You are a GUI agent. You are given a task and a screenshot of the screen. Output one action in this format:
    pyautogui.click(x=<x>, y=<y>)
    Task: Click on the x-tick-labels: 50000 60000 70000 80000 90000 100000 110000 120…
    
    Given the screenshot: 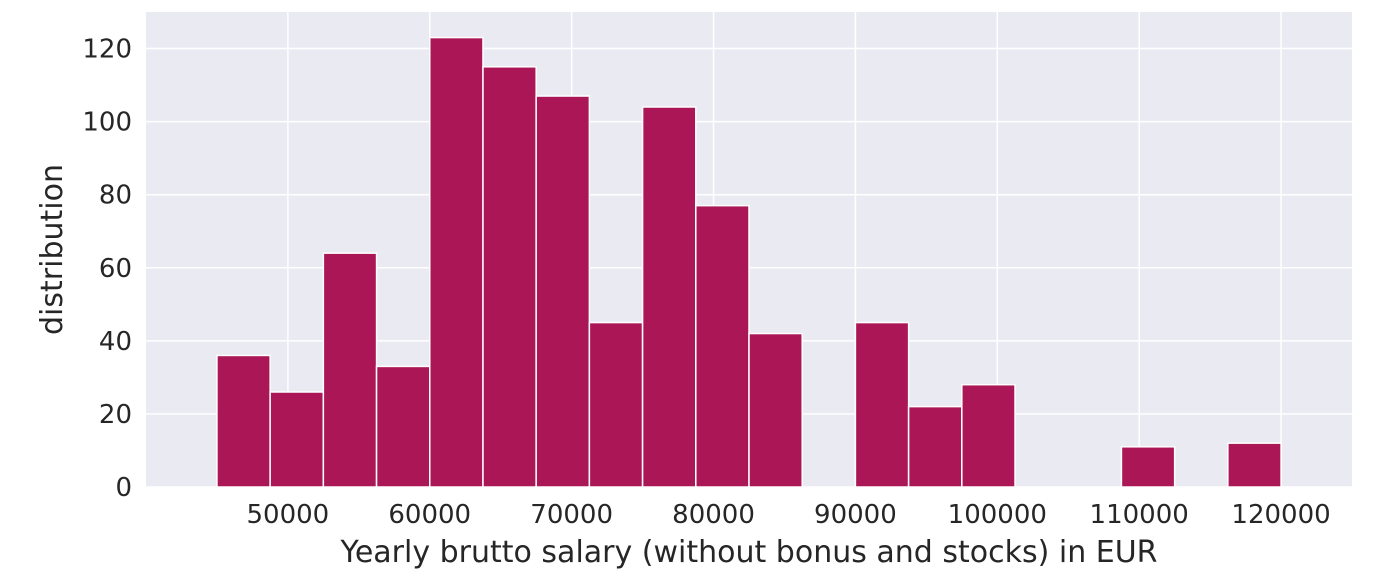 What is the action you would take?
    pyautogui.click(x=789, y=515)
    